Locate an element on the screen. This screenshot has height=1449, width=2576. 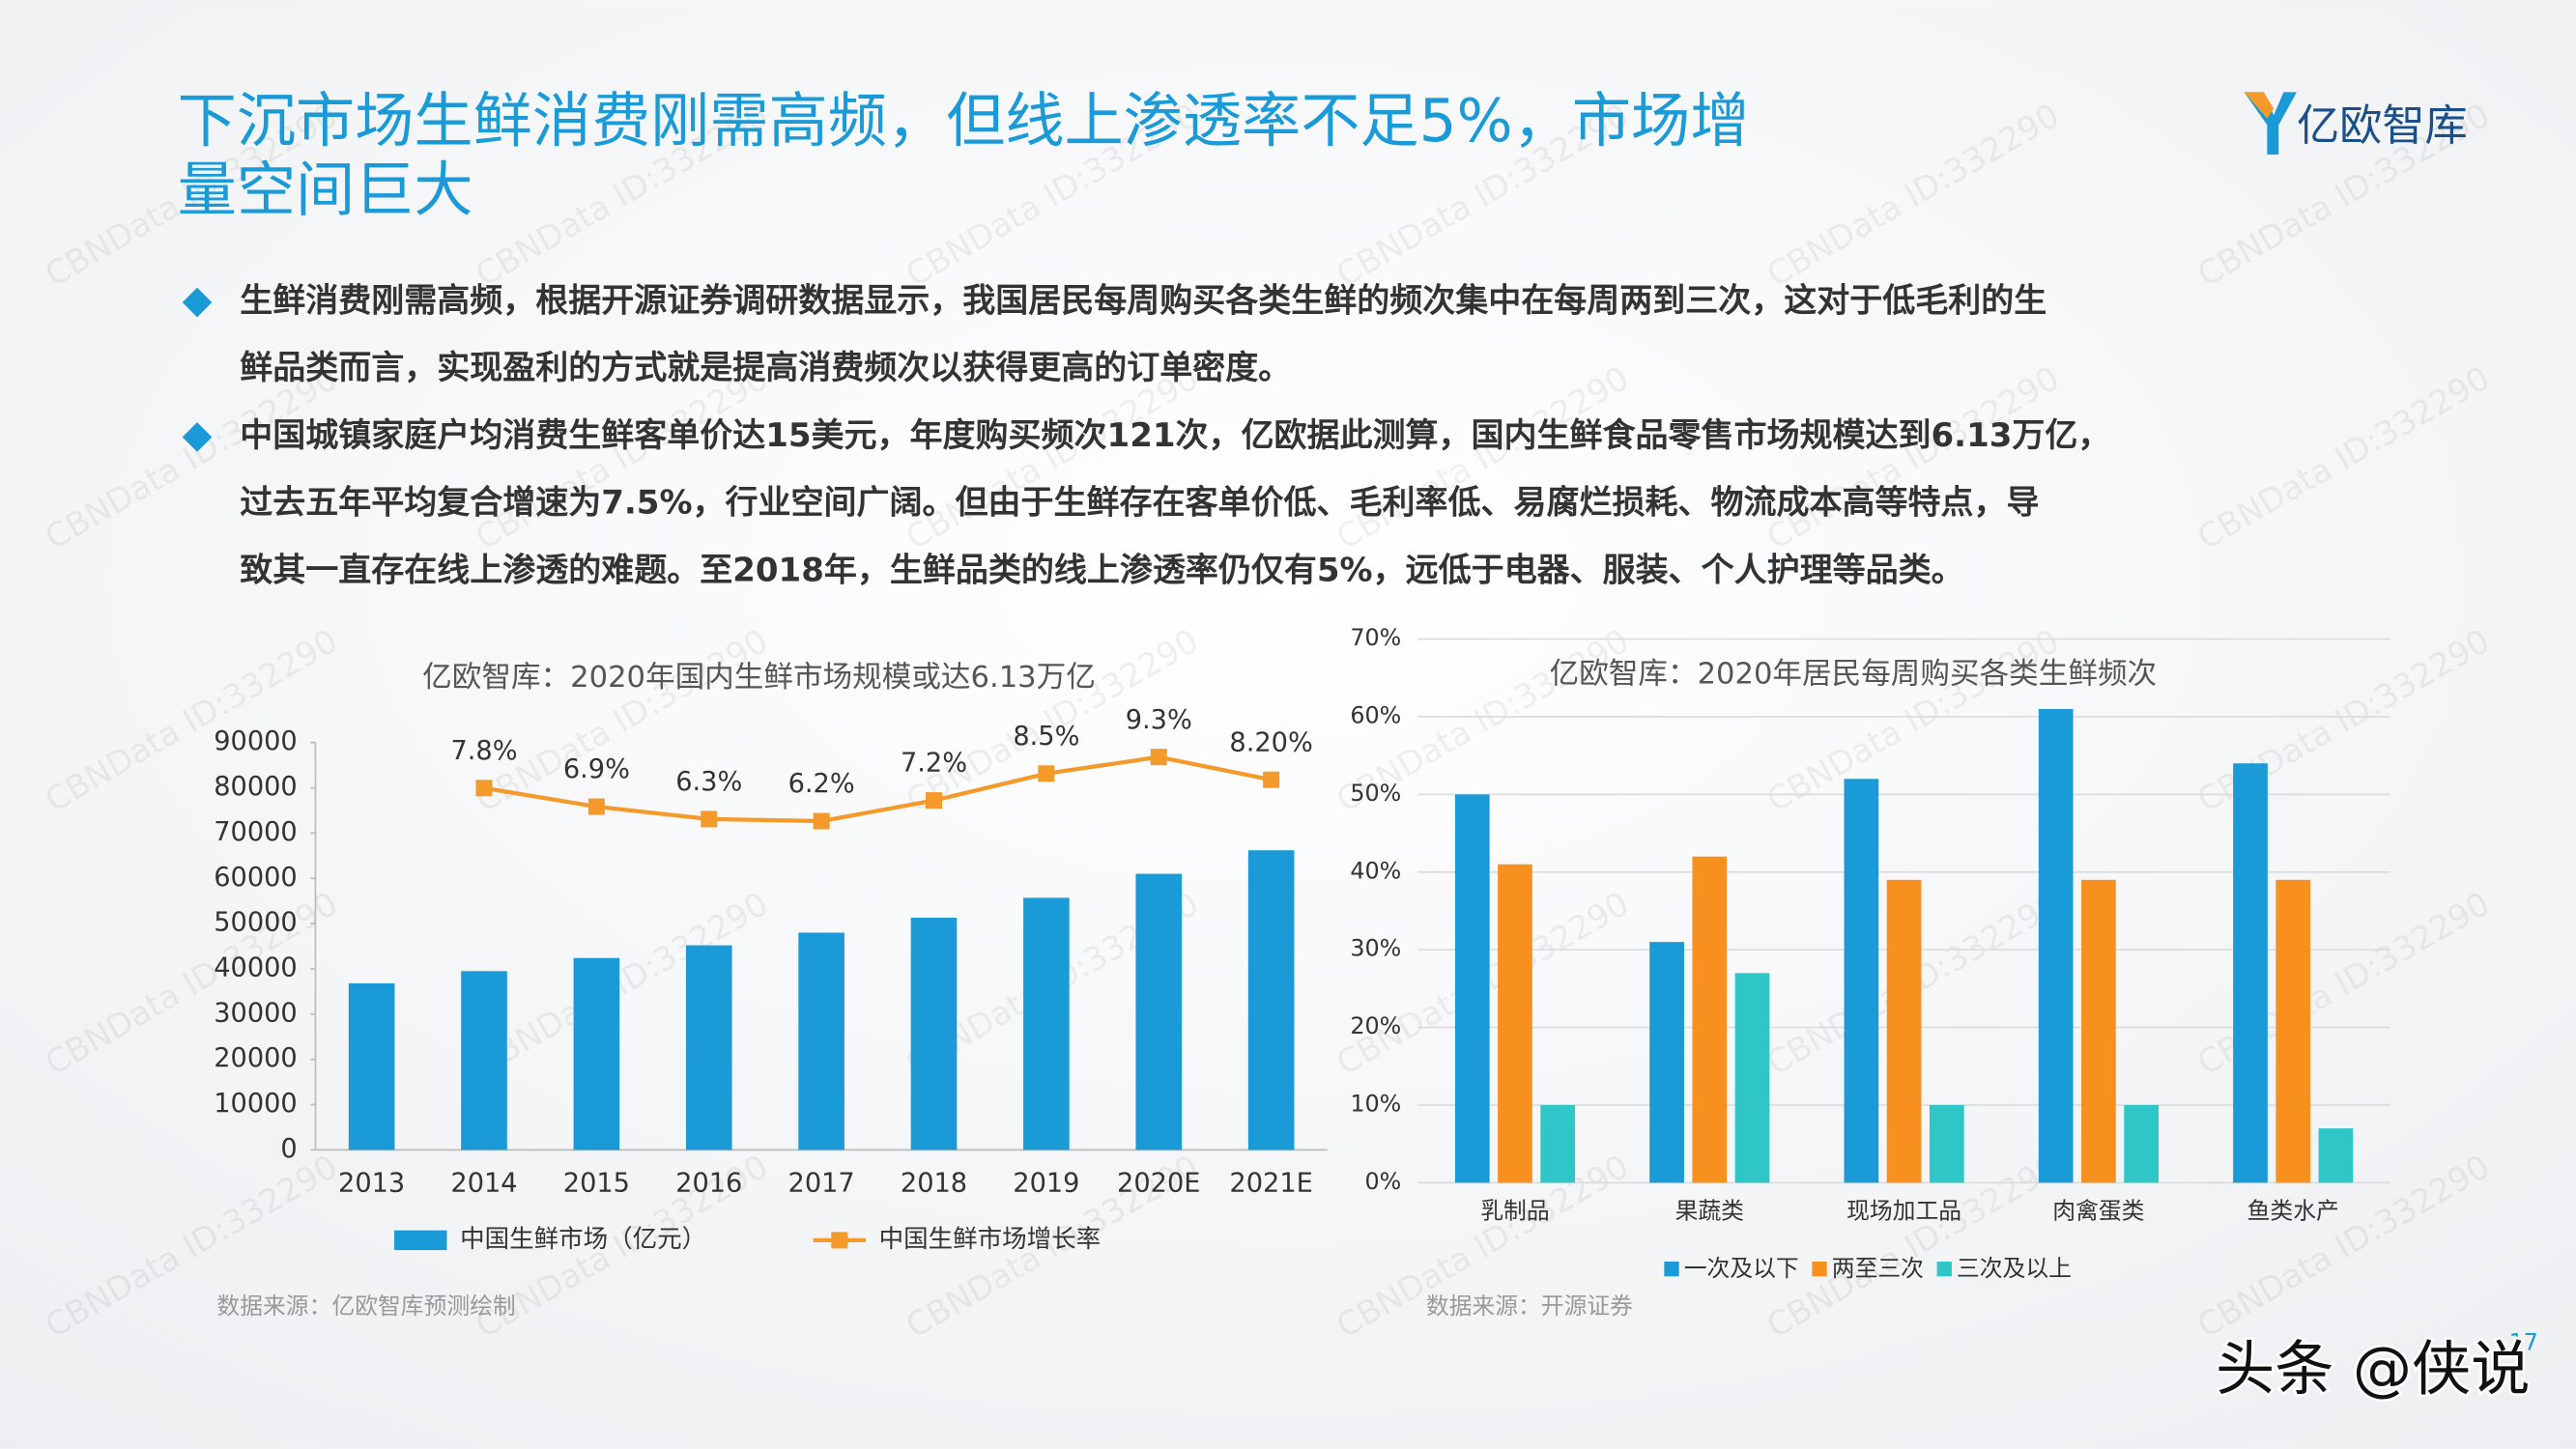
y-tick-label: 50% is located at coordinates (1376, 793).